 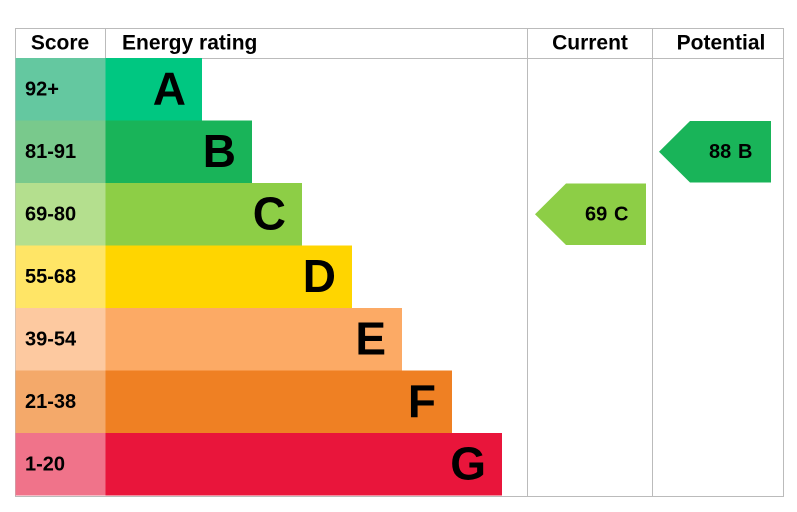 What do you see at coordinates (219, 151) in the screenshot?
I see `rating-letter: B` at bounding box center [219, 151].